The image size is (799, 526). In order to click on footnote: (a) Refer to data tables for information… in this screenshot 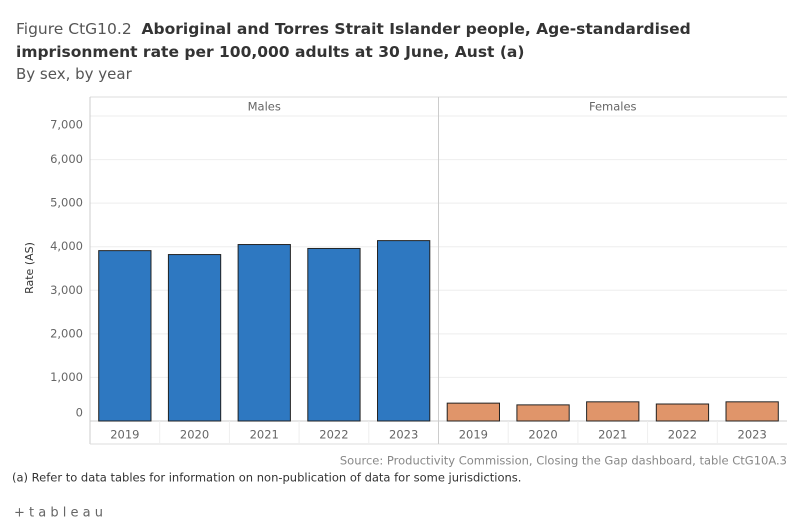, I will do `click(266, 478)`.